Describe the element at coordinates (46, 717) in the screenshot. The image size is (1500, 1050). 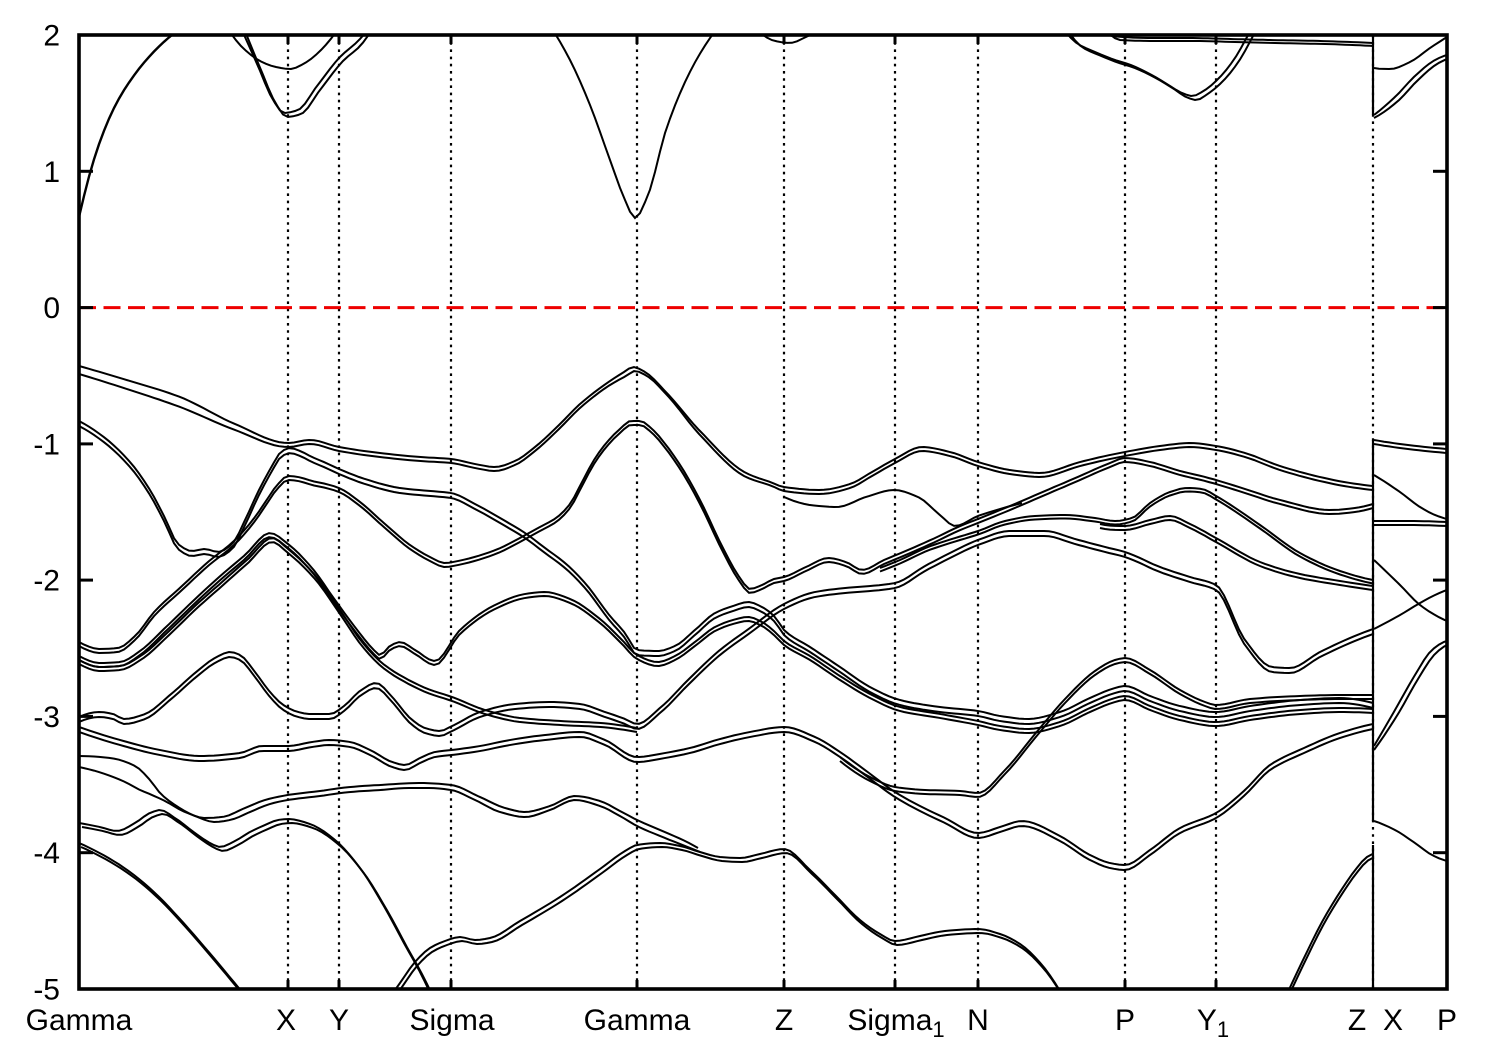
I see `svg-text: -3` at that location.